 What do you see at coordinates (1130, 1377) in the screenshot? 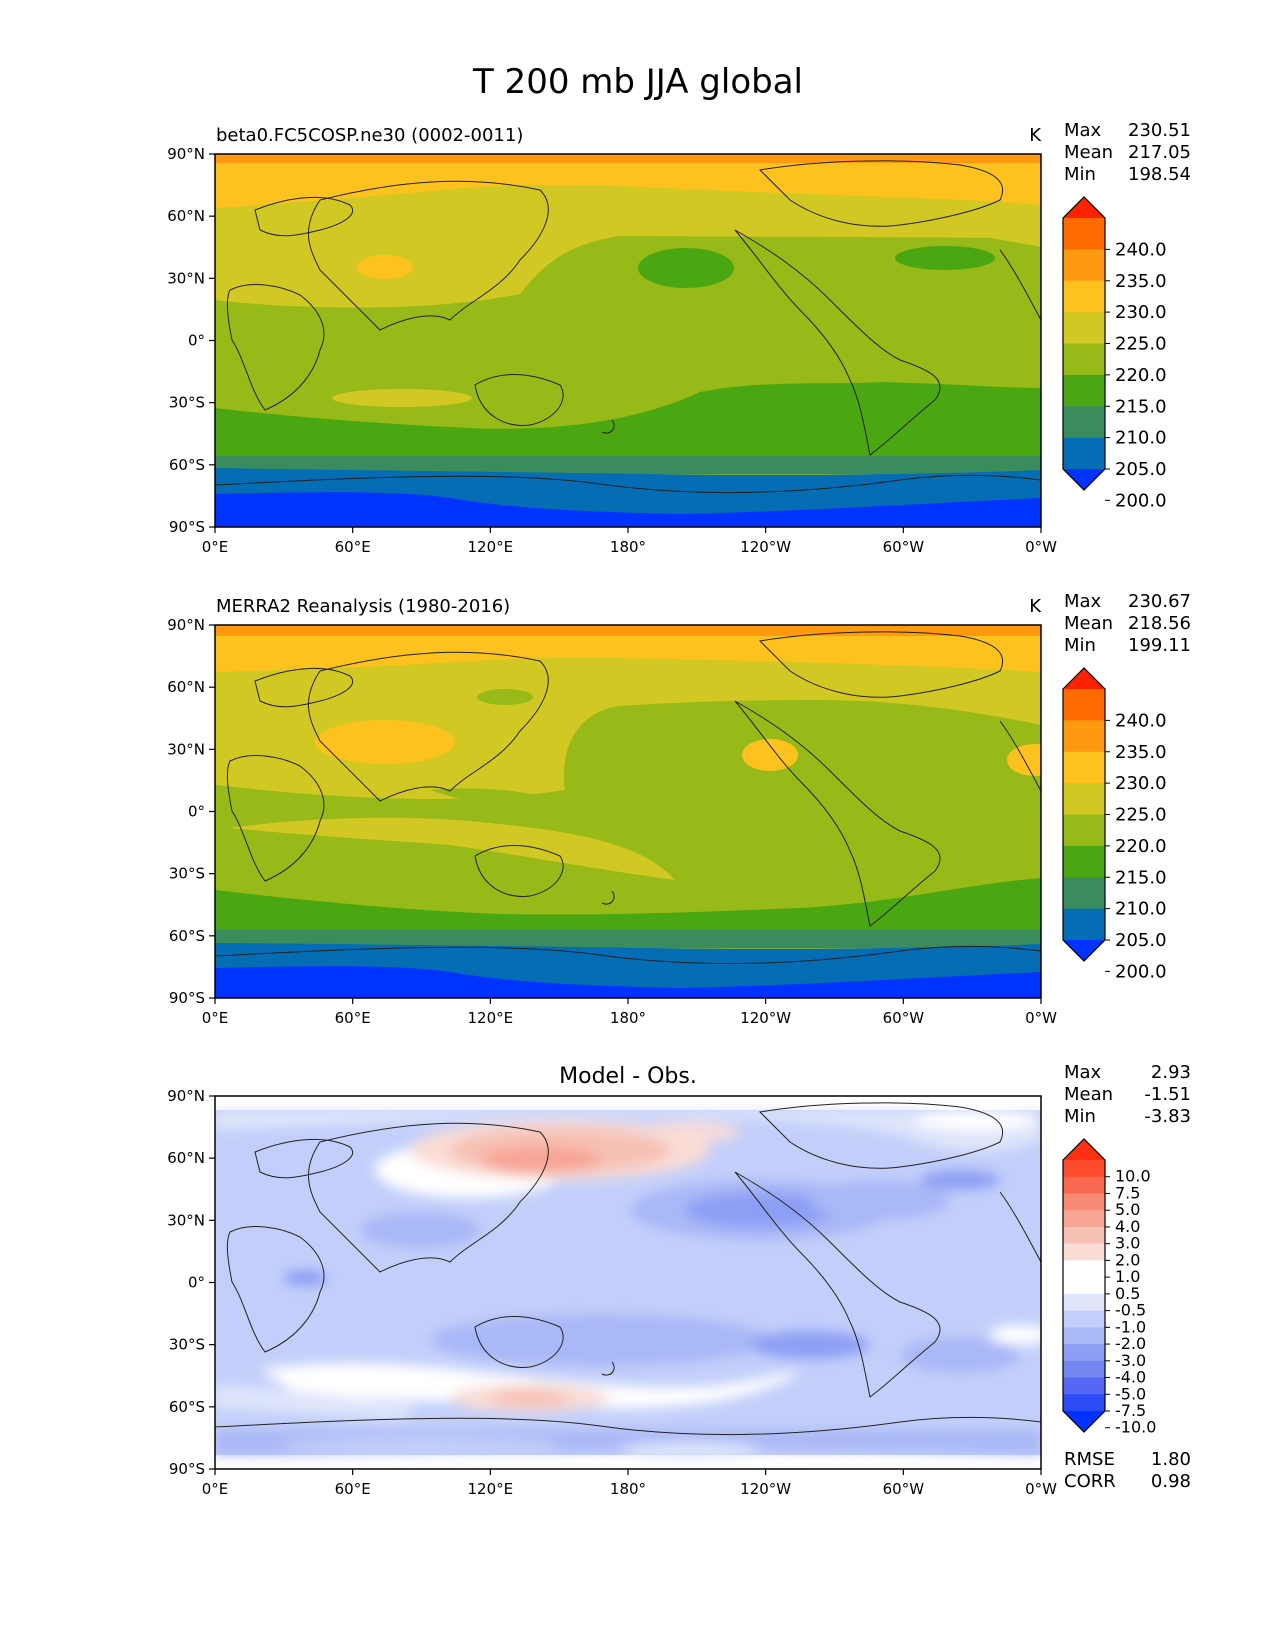
I see `colorbar-tick-label: -4.0` at bounding box center [1130, 1377].